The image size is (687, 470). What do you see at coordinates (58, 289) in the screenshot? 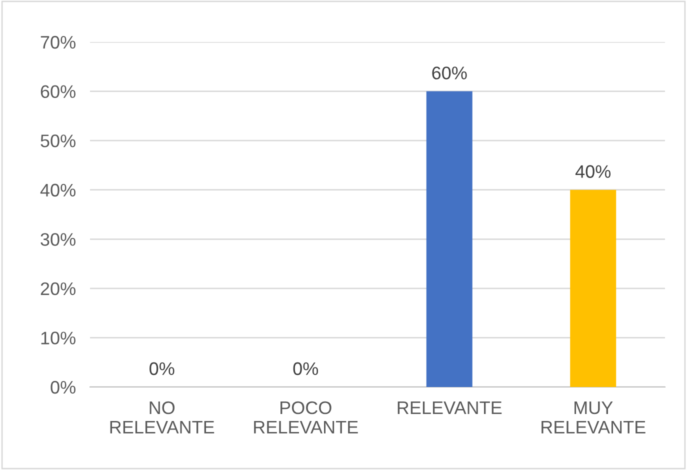
I see `y-tick-label: 20%` at bounding box center [58, 289].